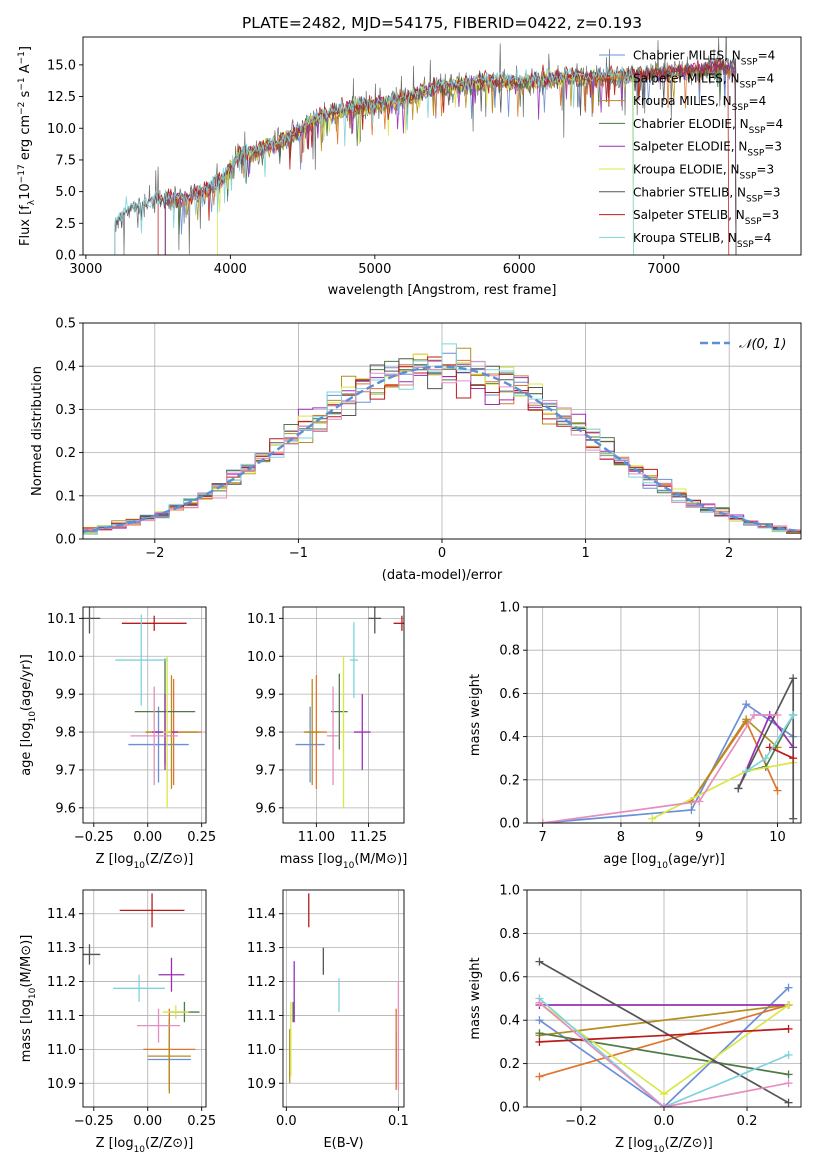  I want to click on model-spectrum-KS, so click(374, 160).